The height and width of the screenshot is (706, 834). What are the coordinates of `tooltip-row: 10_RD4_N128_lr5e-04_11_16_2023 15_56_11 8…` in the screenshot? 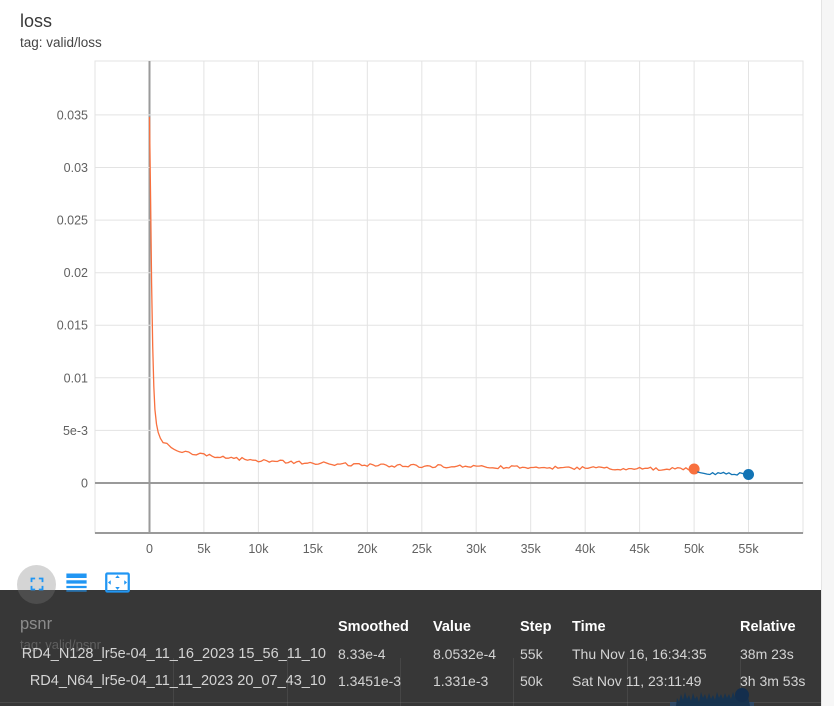 It's located at (411, 654).